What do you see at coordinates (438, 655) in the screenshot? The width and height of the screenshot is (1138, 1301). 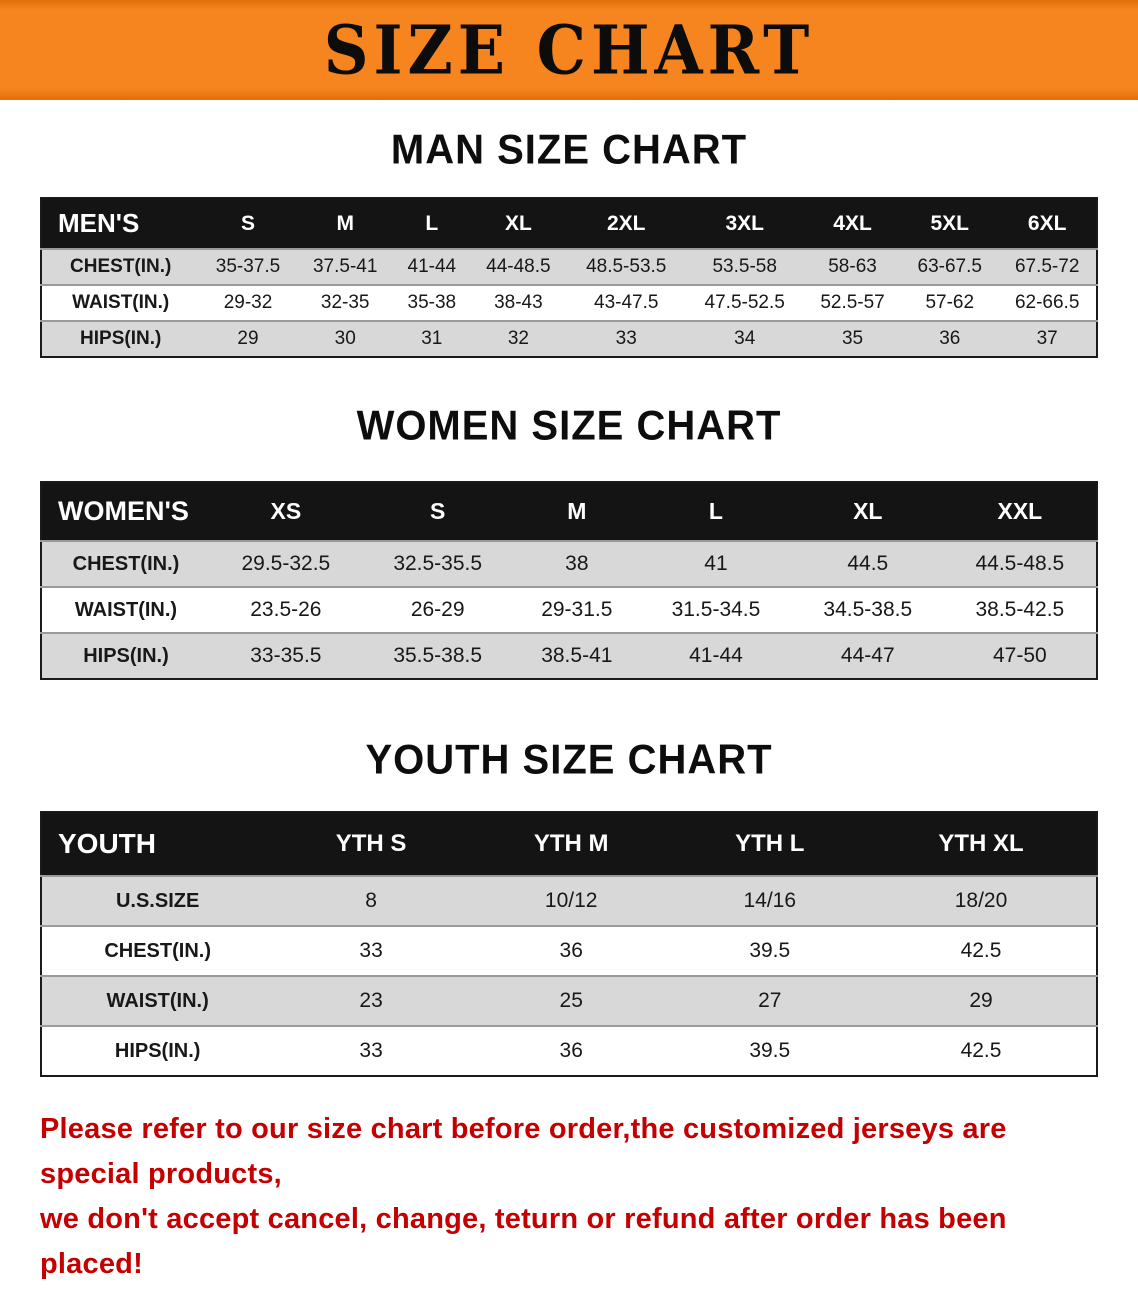 I see `size-value-cell: 35.5-38.5` at bounding box center [438, 655].